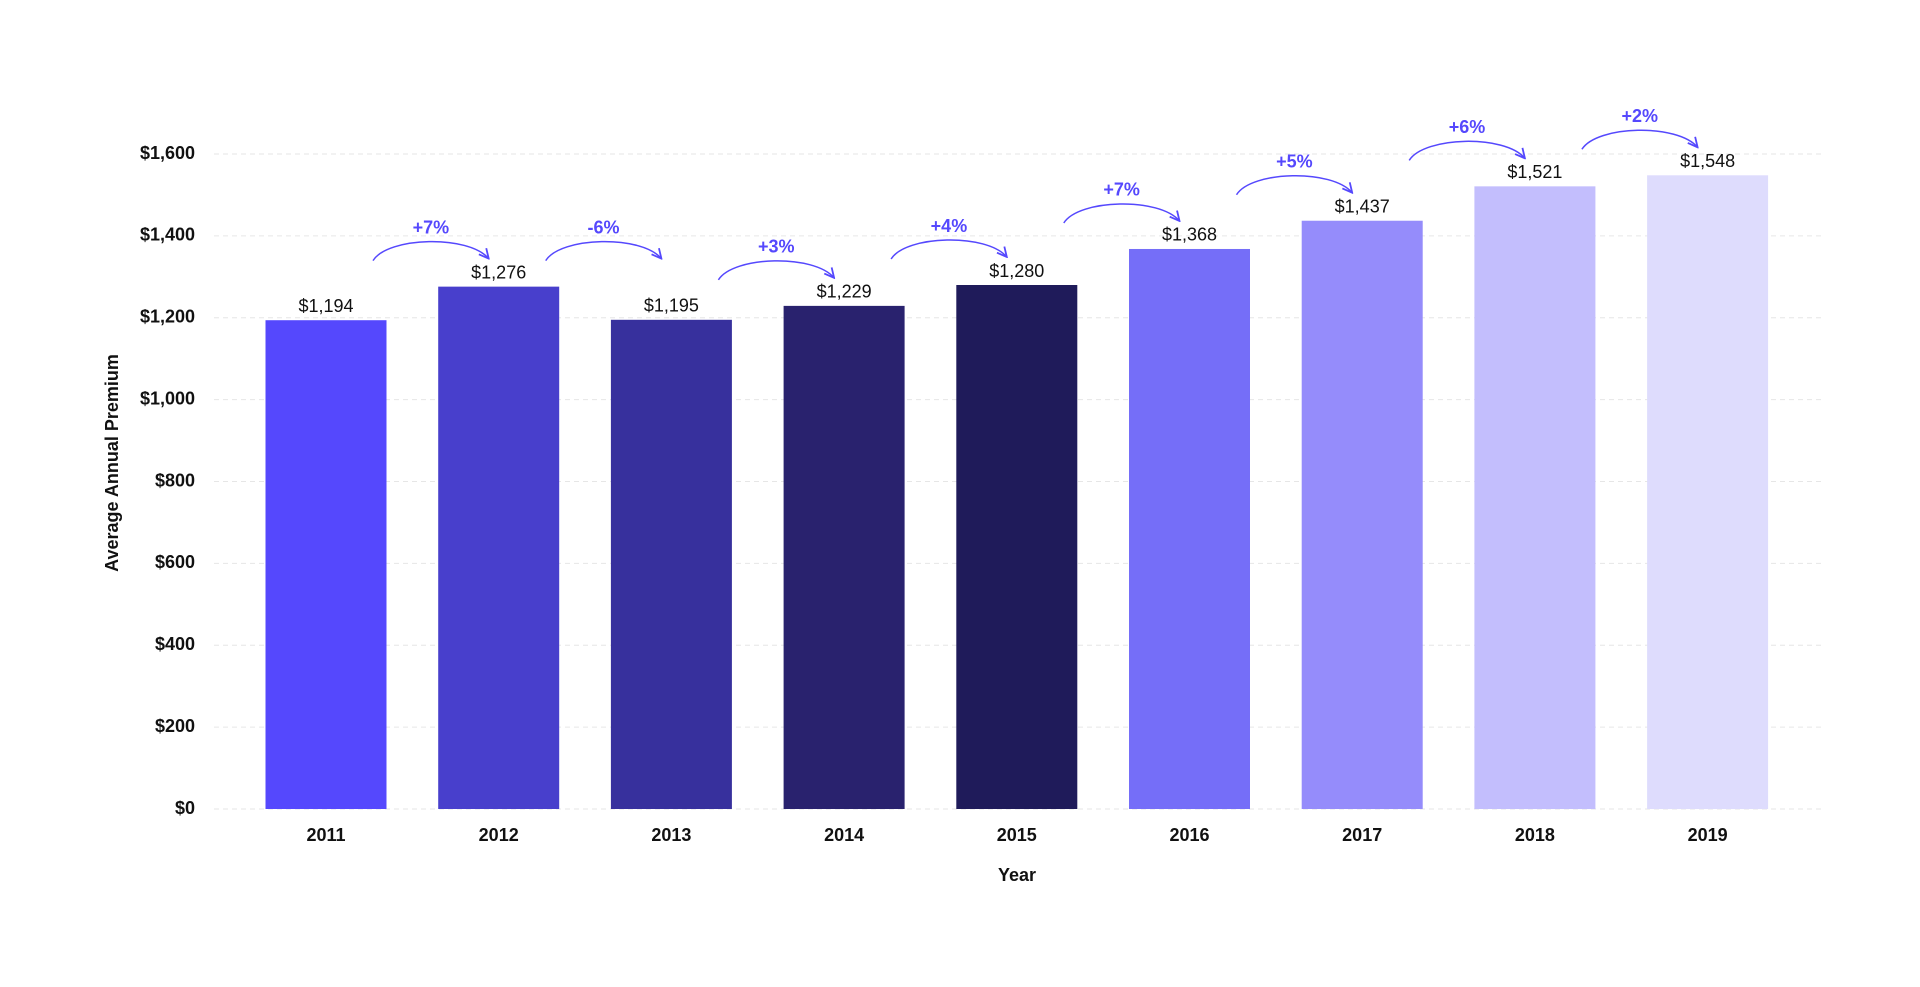 Image resolution: width=1920 pixels, height=987 pixels. I want to click on x-tick-label: 2016, so click(1189, 835).